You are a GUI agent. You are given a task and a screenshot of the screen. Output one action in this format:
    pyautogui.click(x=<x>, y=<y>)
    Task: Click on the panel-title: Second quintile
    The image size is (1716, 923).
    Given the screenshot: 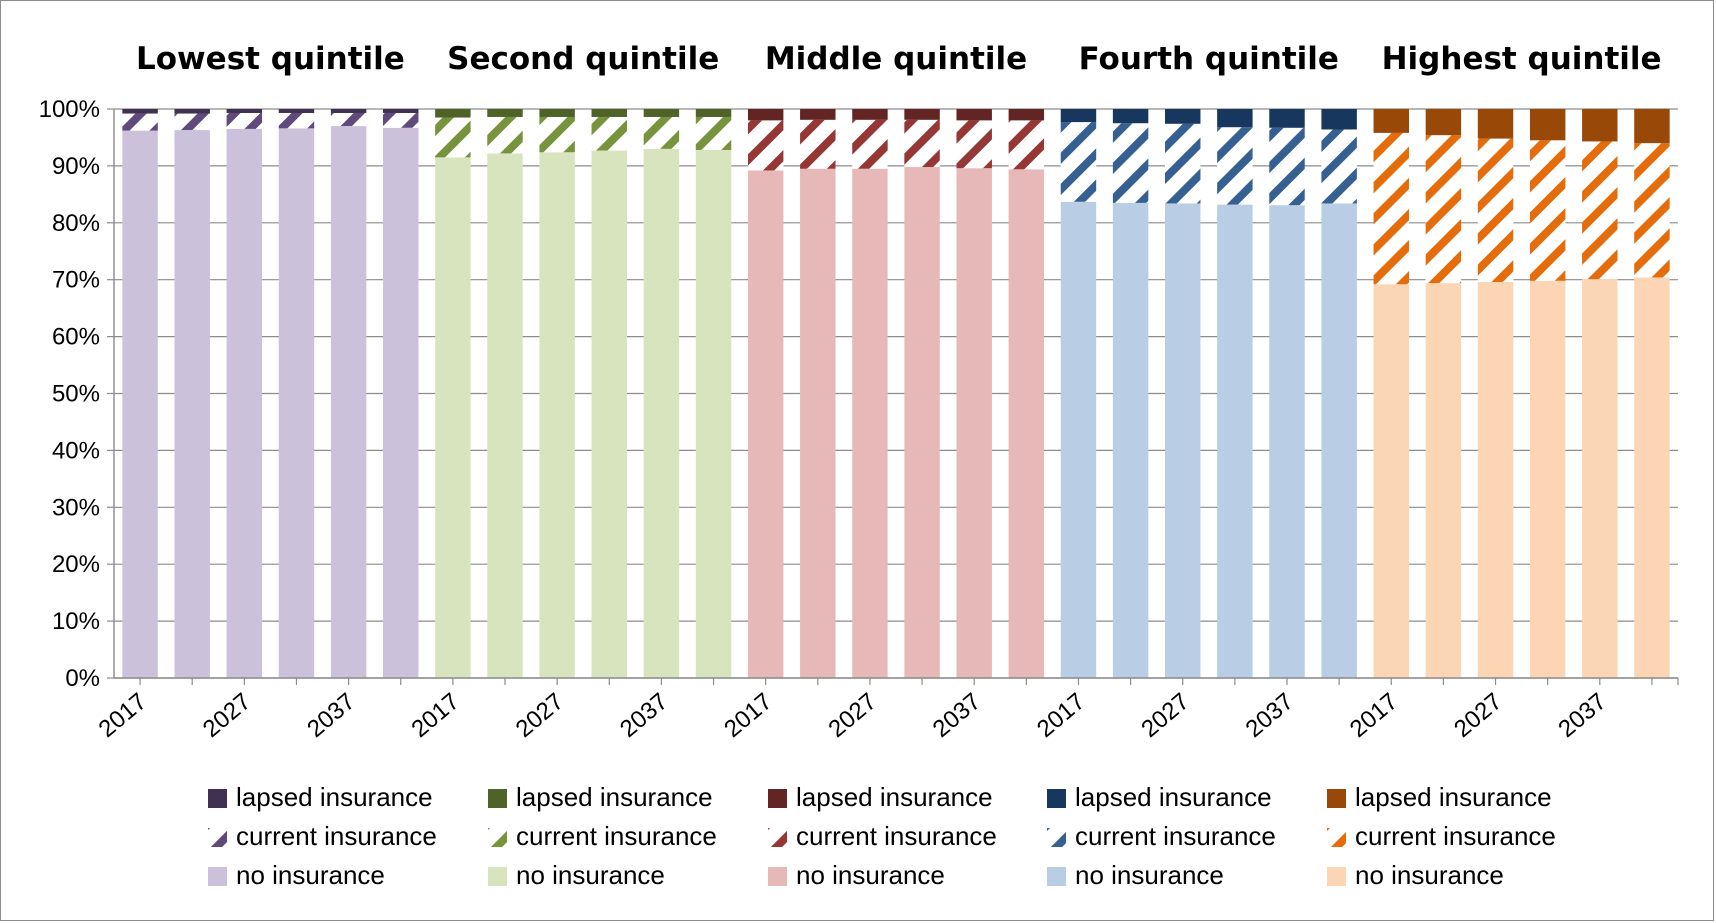 What is the action you would take?
    pyautogui.click(x=583, y=59)
    